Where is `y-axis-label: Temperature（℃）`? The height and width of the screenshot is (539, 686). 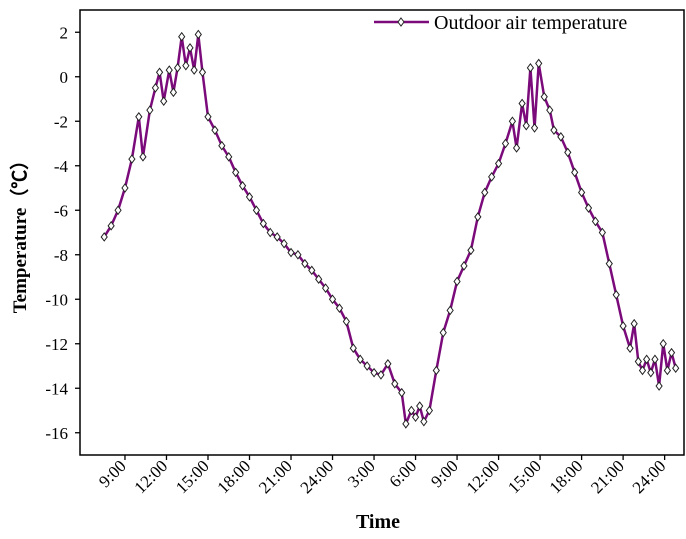
y-axis-label: Temperature（℃） is located at coordinates (19, 232).